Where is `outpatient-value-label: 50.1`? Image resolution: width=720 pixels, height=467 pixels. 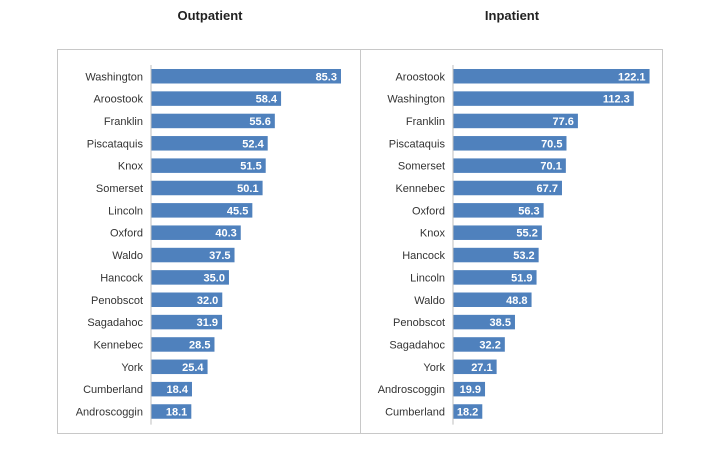
outpatient-value-label: 50.1 is located at coordinates (247, 189).